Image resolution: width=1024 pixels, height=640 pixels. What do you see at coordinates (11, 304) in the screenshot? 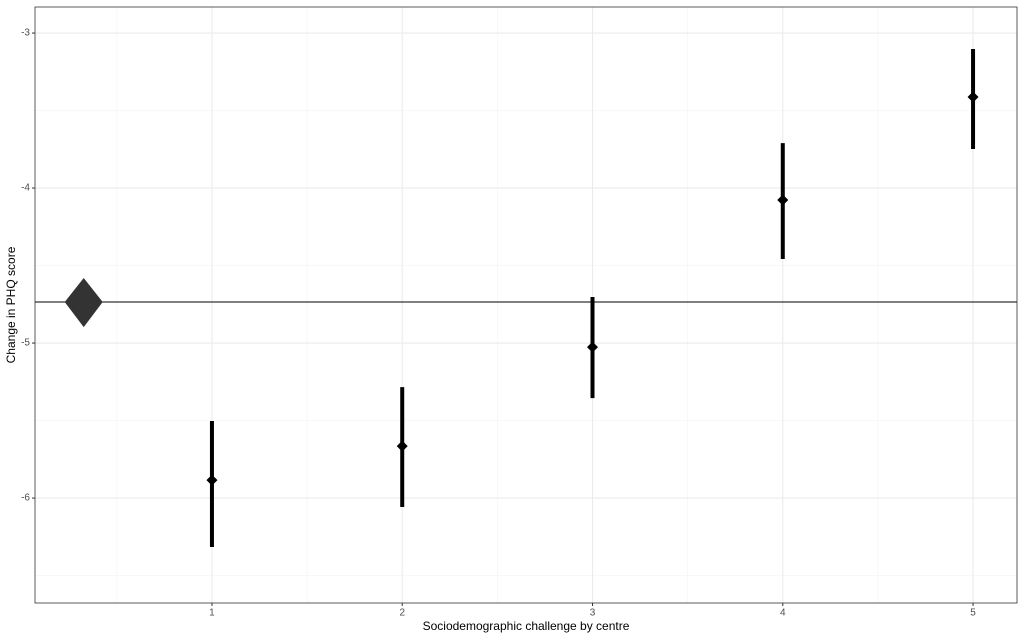
I see `y-axis-title: Change in PHQ score` at bounding box center [11, 304].